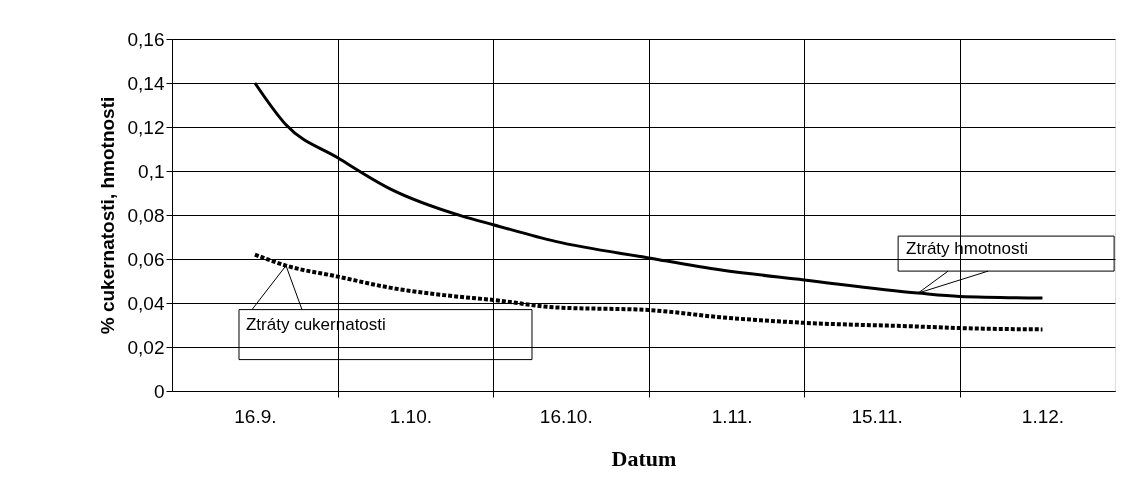 The height and width of the screenshot is (496, 1121). Describe the element at coordinates (146, 347) in the screenshot. I see `y-tick-label: 0,02` at that location.